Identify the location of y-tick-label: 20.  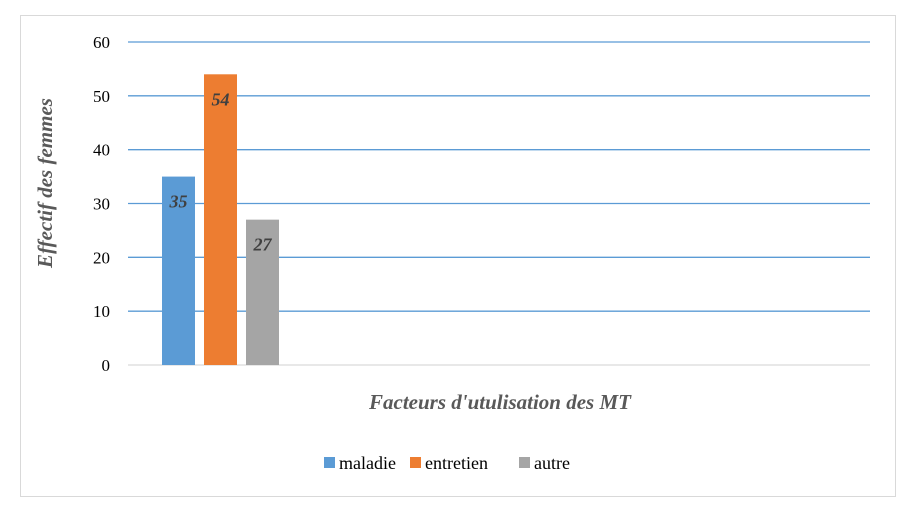
(101, 257).